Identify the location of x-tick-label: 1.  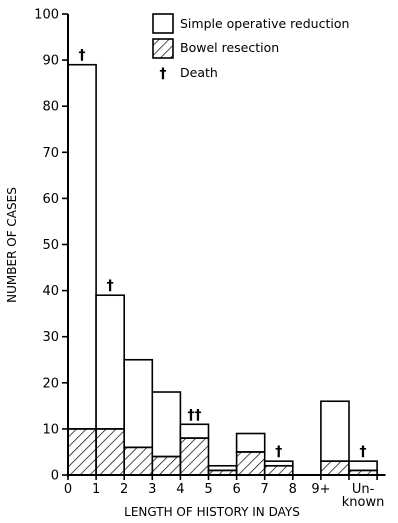
(96, 489).